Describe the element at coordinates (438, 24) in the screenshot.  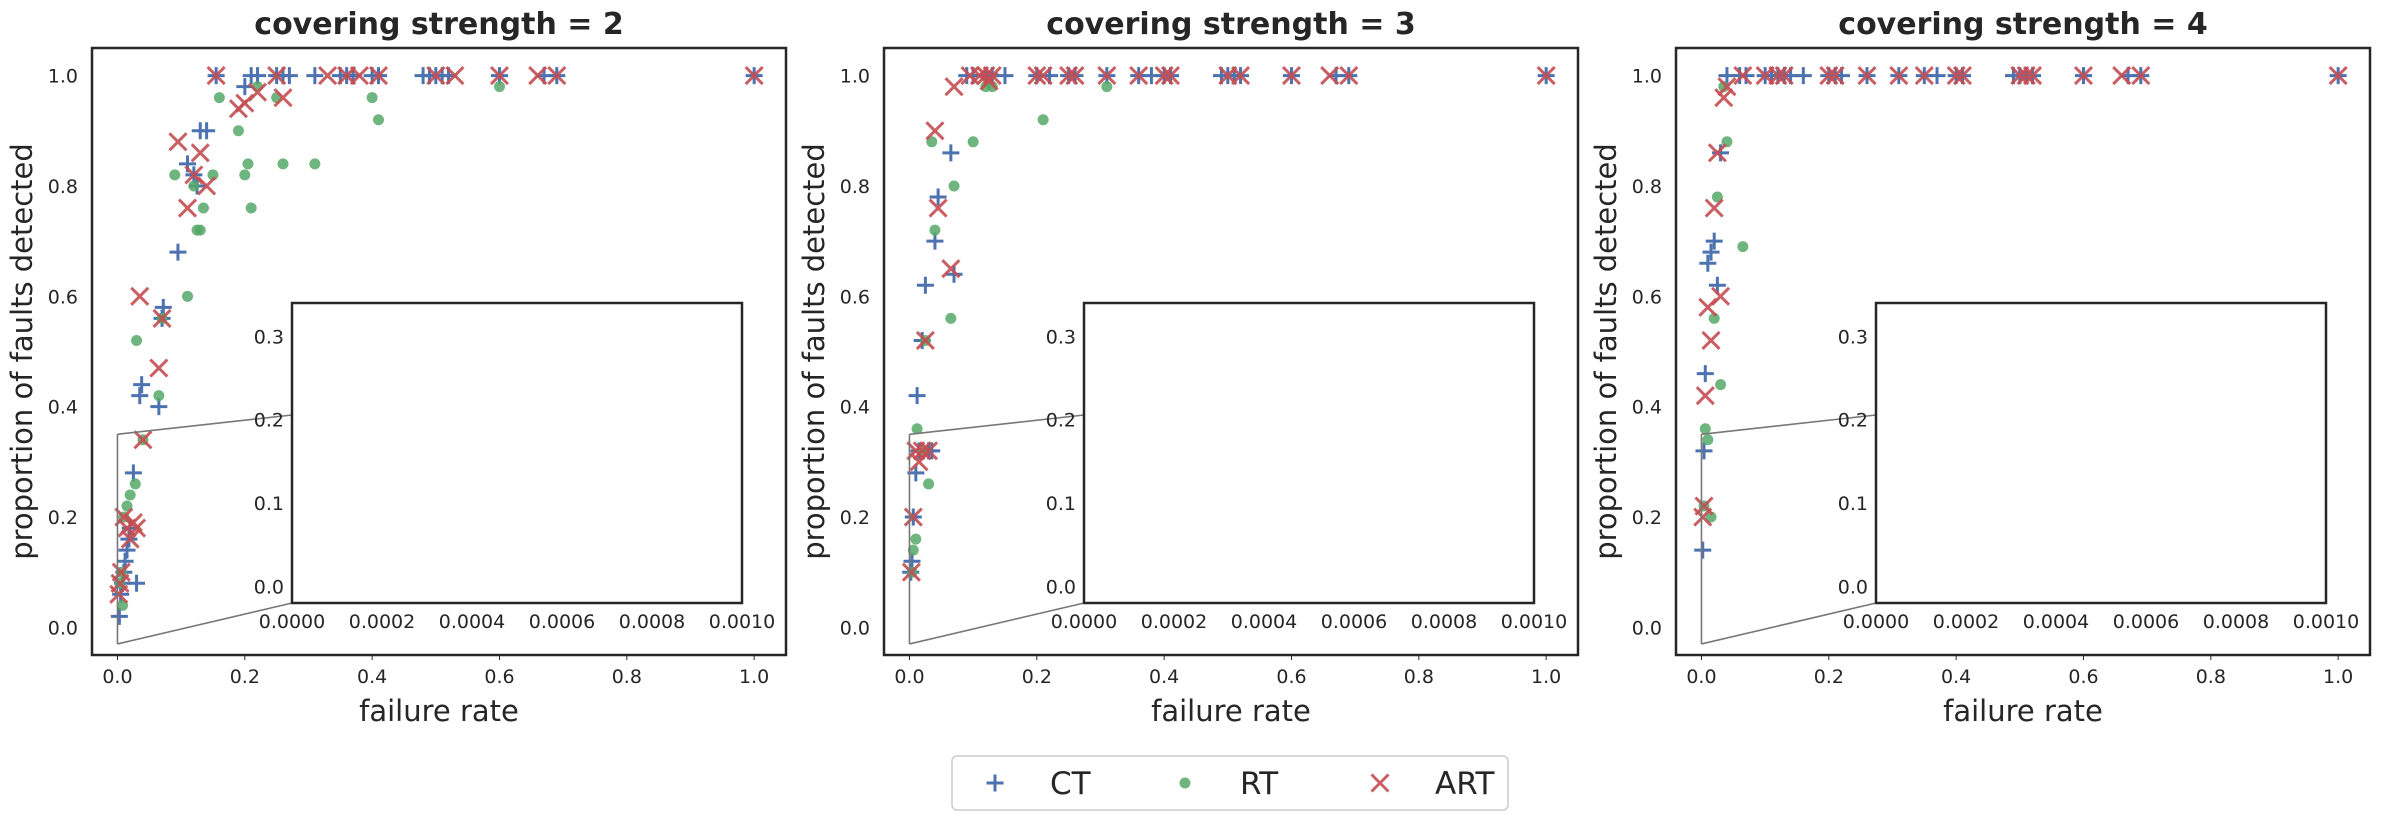
I see `chart-title: covering strength = 2` at that location.